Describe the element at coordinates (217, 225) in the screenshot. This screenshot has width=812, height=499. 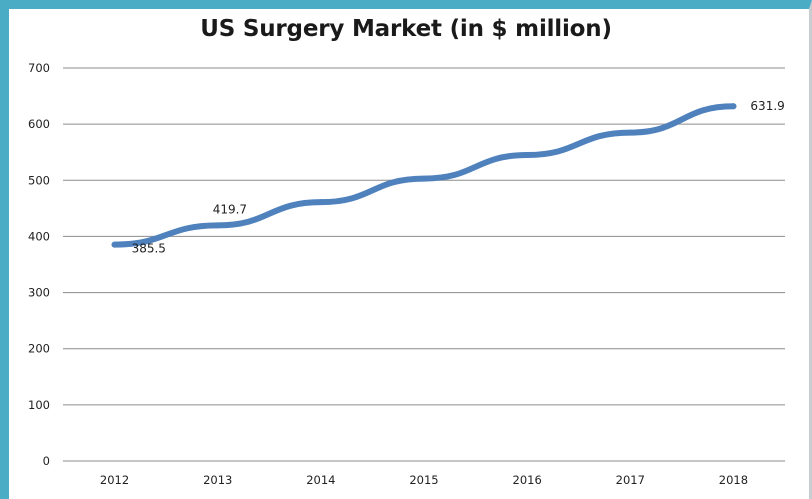
I see `data-point-2013` at that location.